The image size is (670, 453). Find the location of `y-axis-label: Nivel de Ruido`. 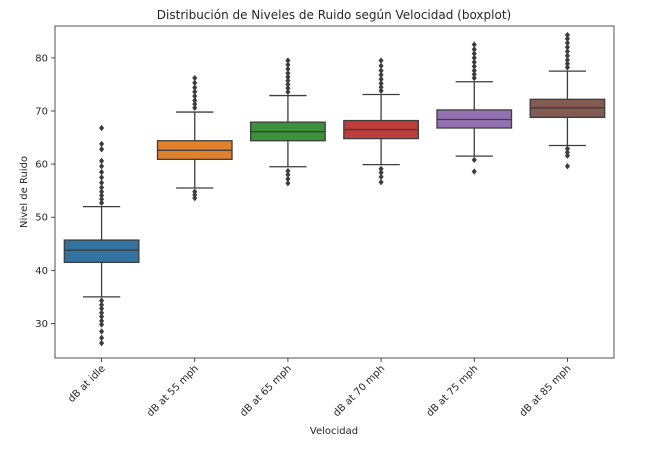

y-axis-label: Nivel de Ruido is located at coordinates (24, 192).